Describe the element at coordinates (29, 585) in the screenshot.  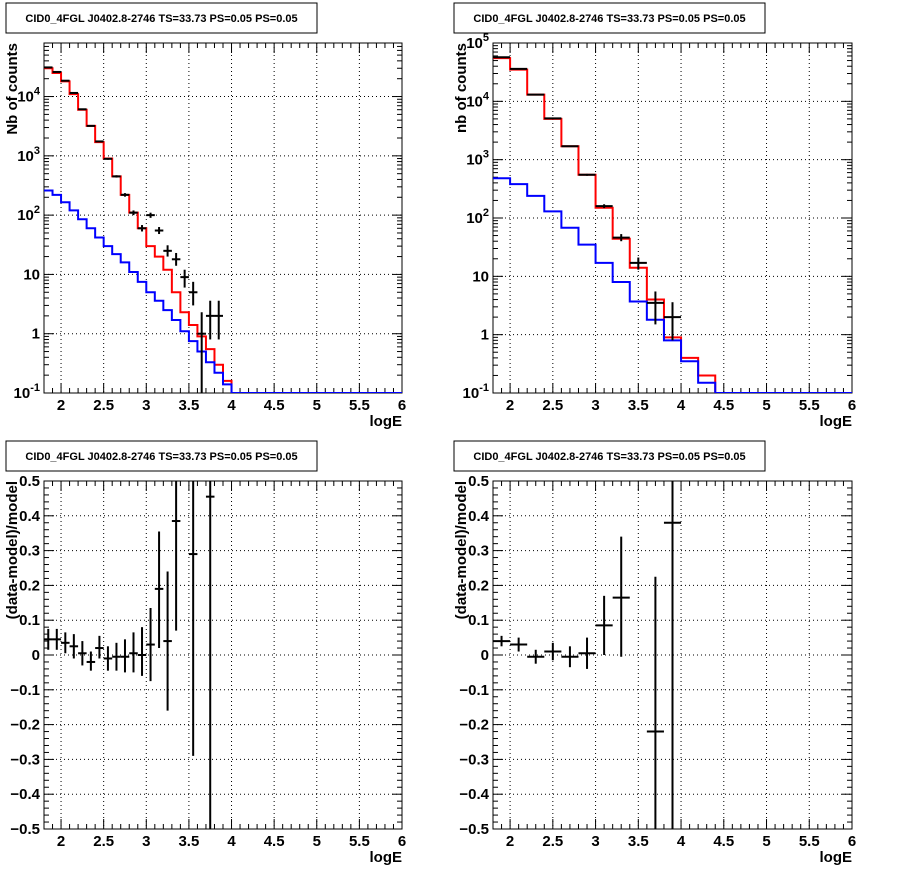
I see `y-tick-label: 0.2` at that location.